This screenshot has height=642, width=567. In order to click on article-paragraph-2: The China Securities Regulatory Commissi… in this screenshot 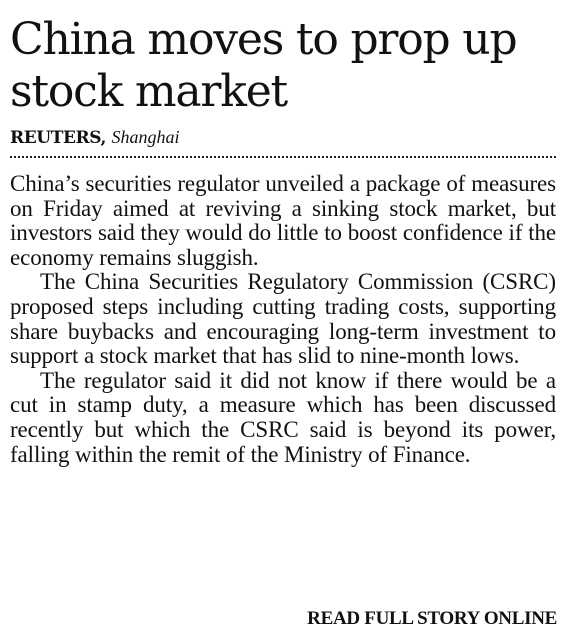, I will do `click(283, 319)`.